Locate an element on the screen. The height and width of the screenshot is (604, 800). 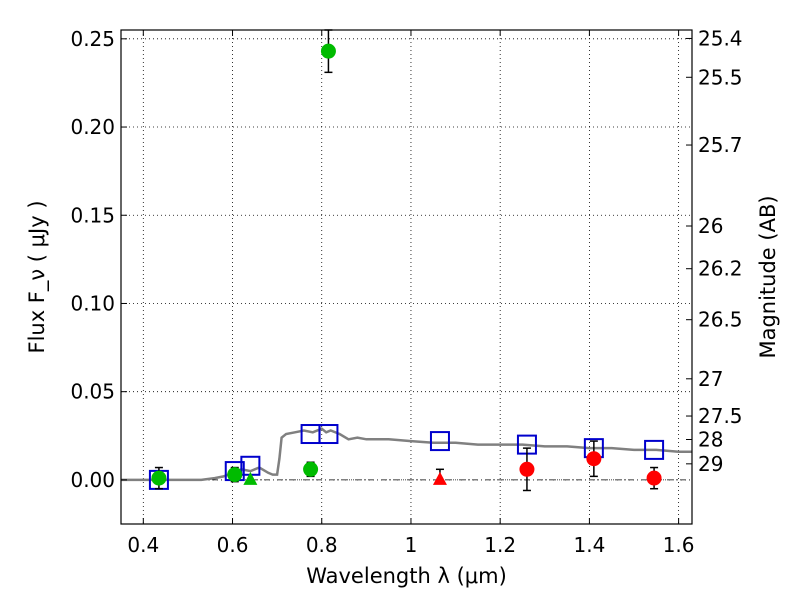
y-tick-label: 0.15 is located at coordinates (92, 215).